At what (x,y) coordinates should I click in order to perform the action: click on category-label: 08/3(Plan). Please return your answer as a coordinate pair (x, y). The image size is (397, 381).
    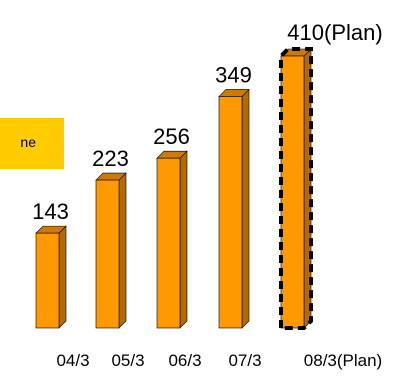
    Looking at the image, I should click on (343, 360).